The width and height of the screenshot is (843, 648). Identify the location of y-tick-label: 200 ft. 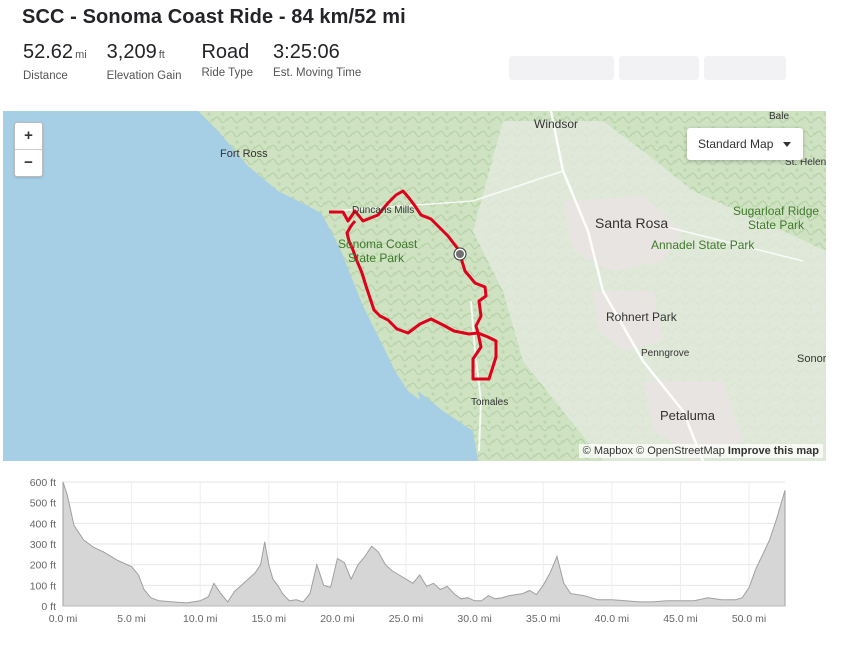
(43, 566).